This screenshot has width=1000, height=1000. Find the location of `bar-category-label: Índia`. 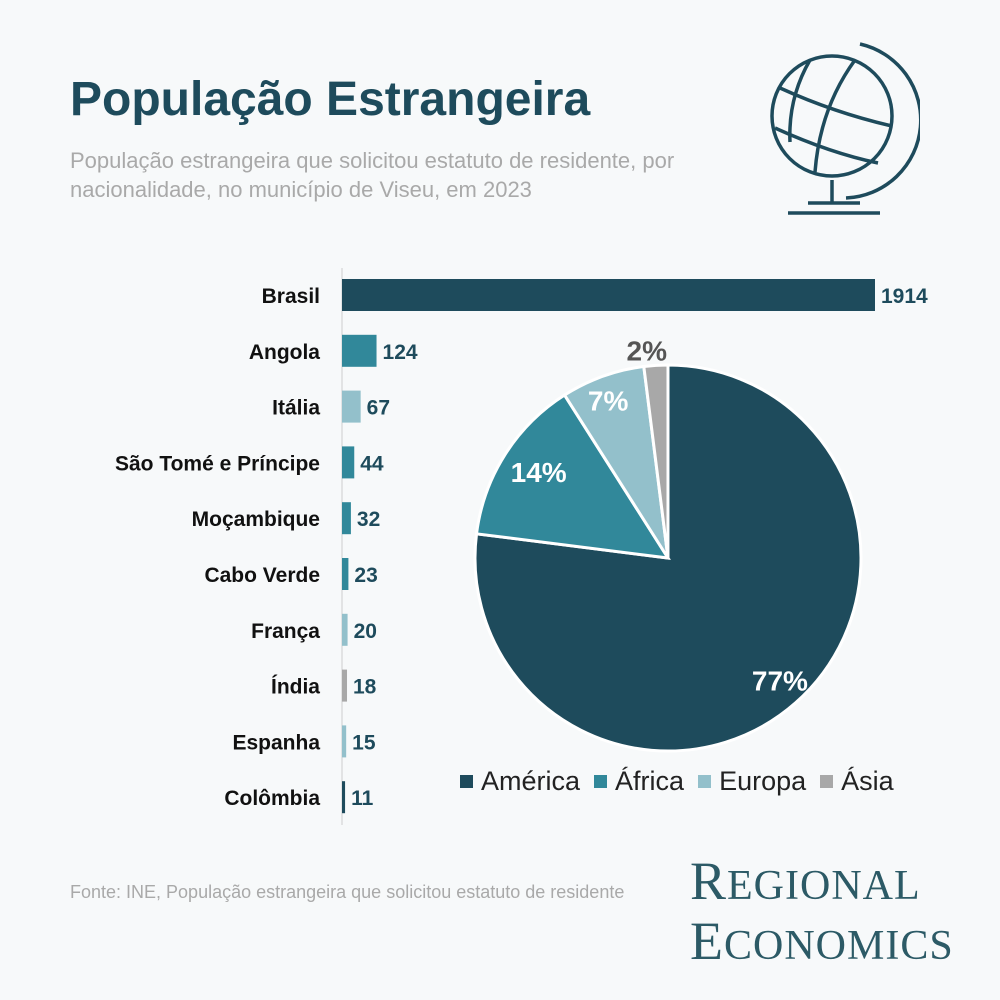

bar-category-label: Índia is located at coordinates (295, 687).